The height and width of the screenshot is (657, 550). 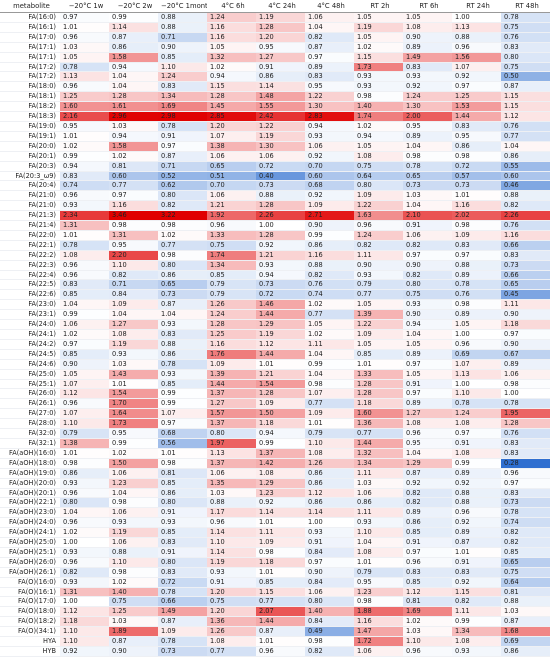 What do you see at coordinates (30, 146) in the screenshot?
I see `metabolite-name: FA(20:0)` at bounding box center [30, 146].